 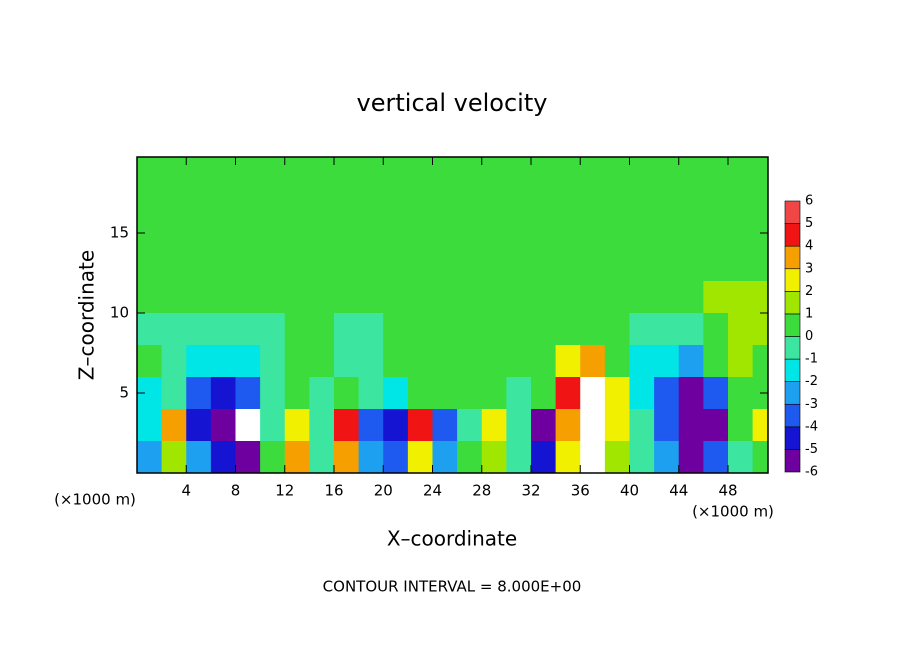 I want to click on colorbar-label: -4, so click(x=811, y=426).